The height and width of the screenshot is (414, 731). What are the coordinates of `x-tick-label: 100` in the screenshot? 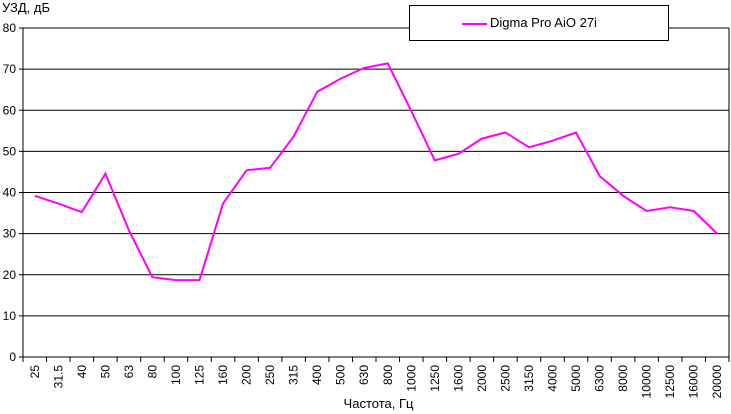 It's located at (176, 375).